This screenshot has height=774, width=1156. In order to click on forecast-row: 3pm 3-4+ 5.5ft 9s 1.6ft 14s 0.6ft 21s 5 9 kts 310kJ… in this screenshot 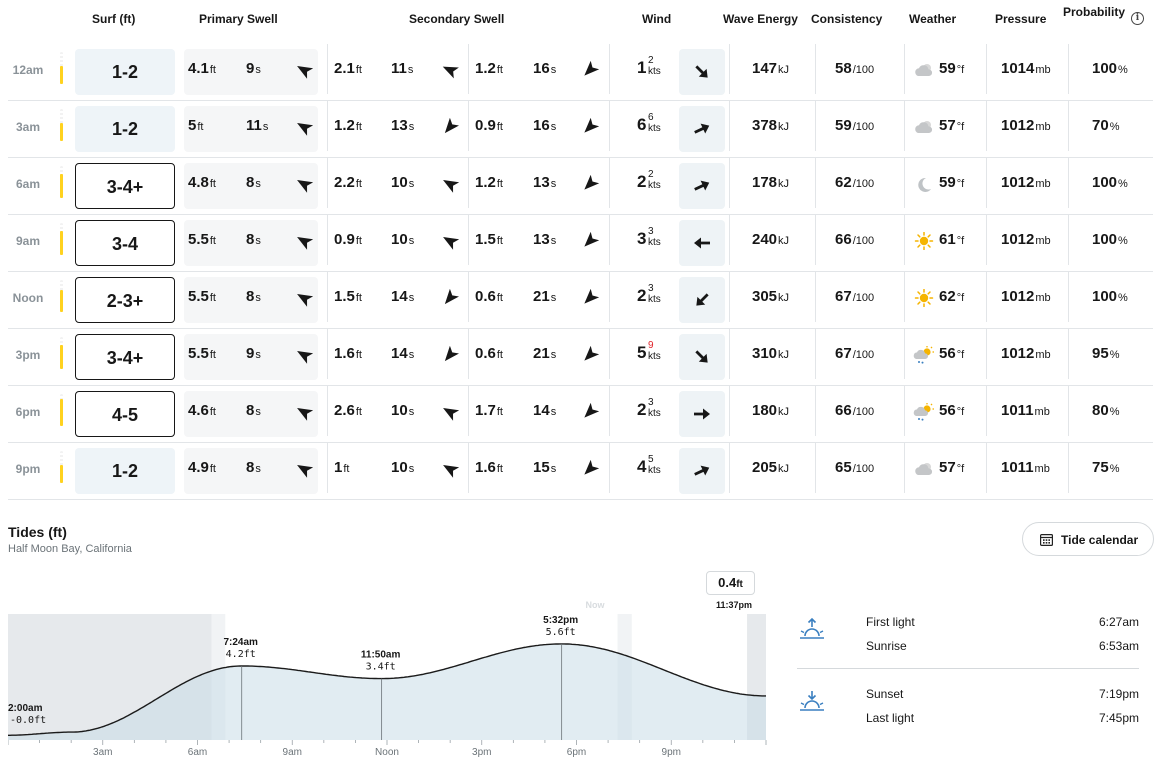, I will do `click(580, 357)`.